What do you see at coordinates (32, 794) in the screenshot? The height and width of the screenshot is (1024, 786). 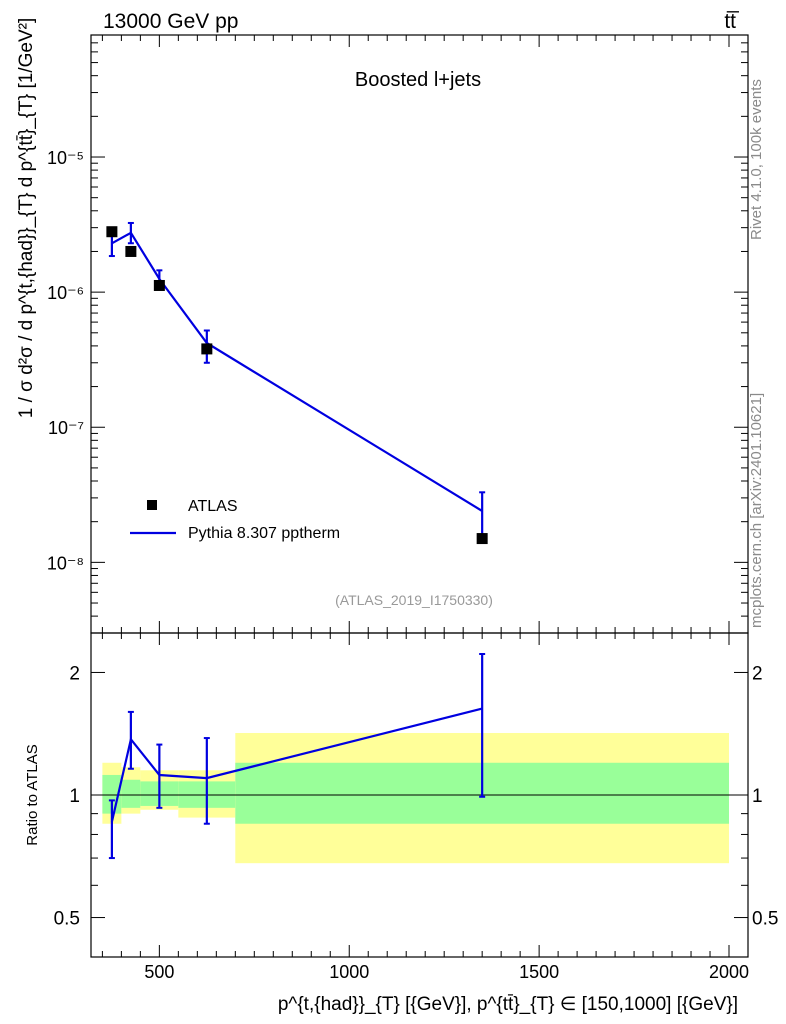 I see `ratio-y-axis-label: Ratio to ATLAS` at bounding box center [32, 794].